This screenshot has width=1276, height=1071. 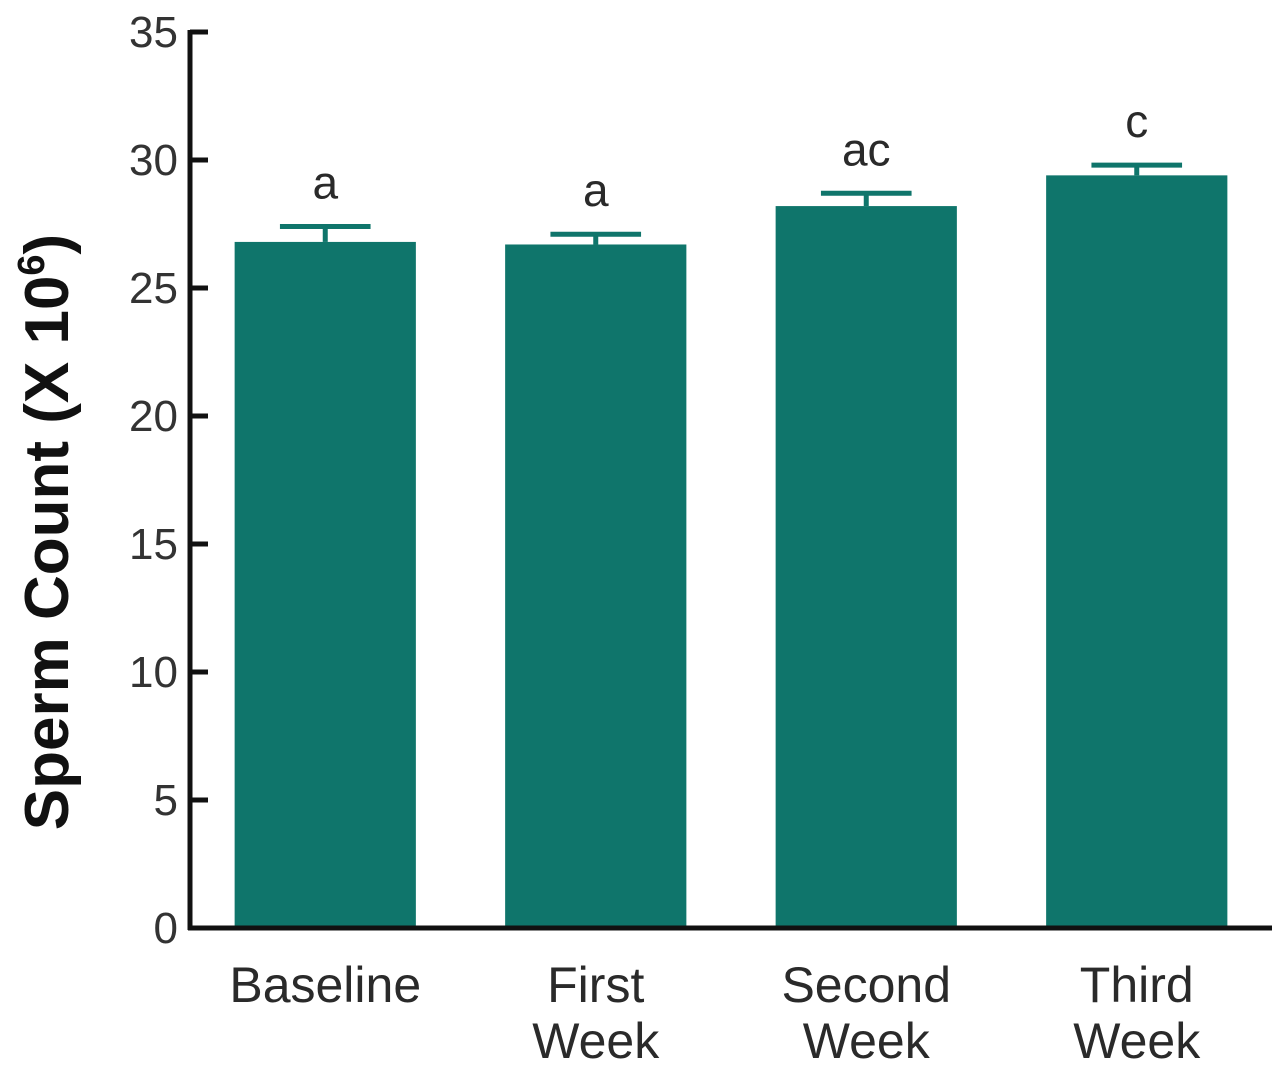 I want to click on significance-labels-layer: a a ac c, so click(x=730, y=155).